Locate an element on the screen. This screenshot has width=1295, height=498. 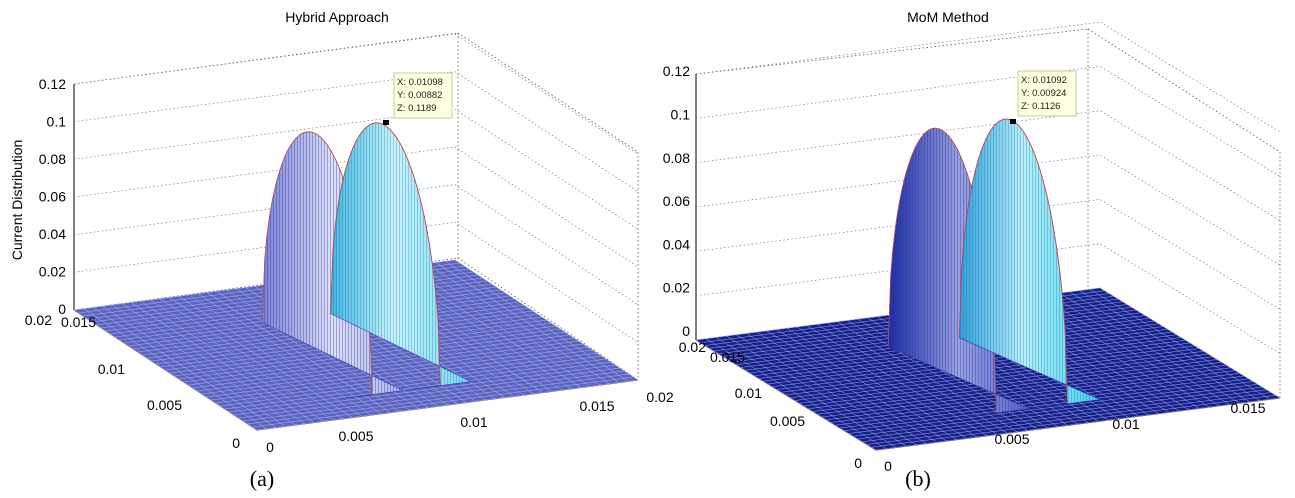
z-axis-label: Current Distribution is located at coordinates (17, 200).